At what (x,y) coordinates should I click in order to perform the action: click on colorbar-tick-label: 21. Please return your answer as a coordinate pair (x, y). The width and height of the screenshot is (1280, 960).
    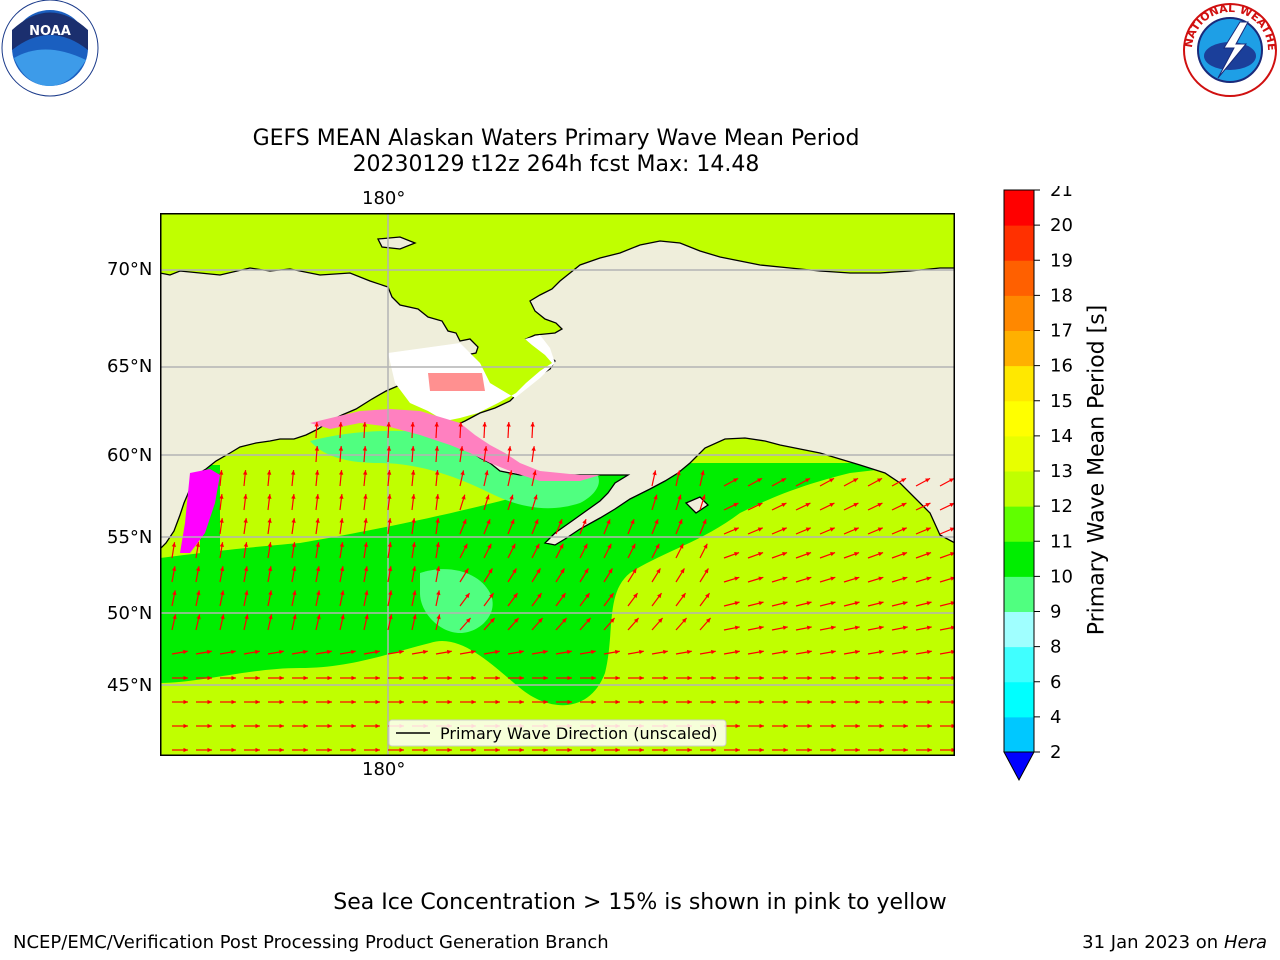
    Looking at the image, I should click on (1061, 193).